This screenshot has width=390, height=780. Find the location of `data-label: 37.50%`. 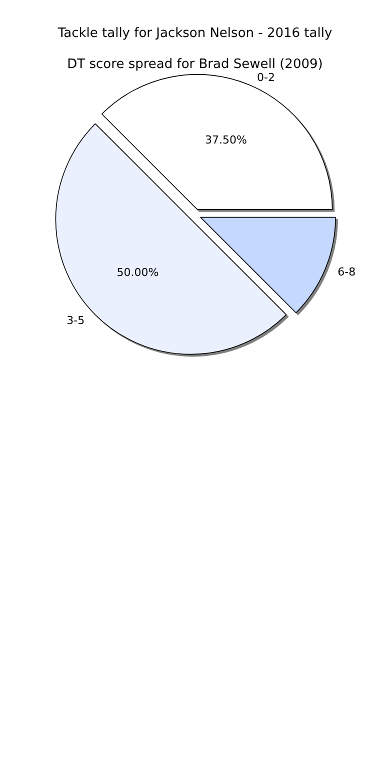

data-label: 37.50% is located at coordinates (226, 140).